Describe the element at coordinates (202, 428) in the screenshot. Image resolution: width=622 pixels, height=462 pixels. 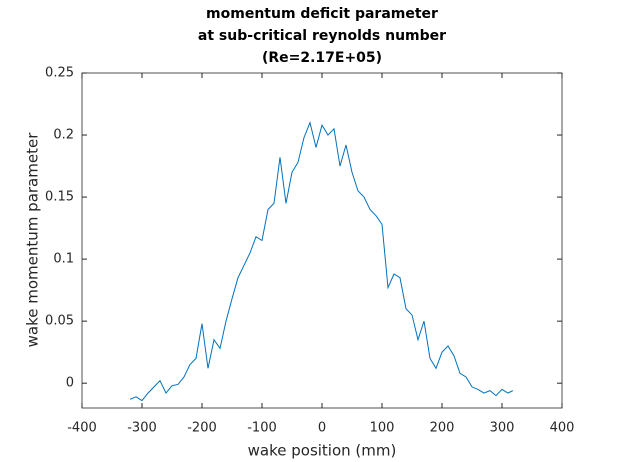
I see `x-tick-label: -200` at that location.